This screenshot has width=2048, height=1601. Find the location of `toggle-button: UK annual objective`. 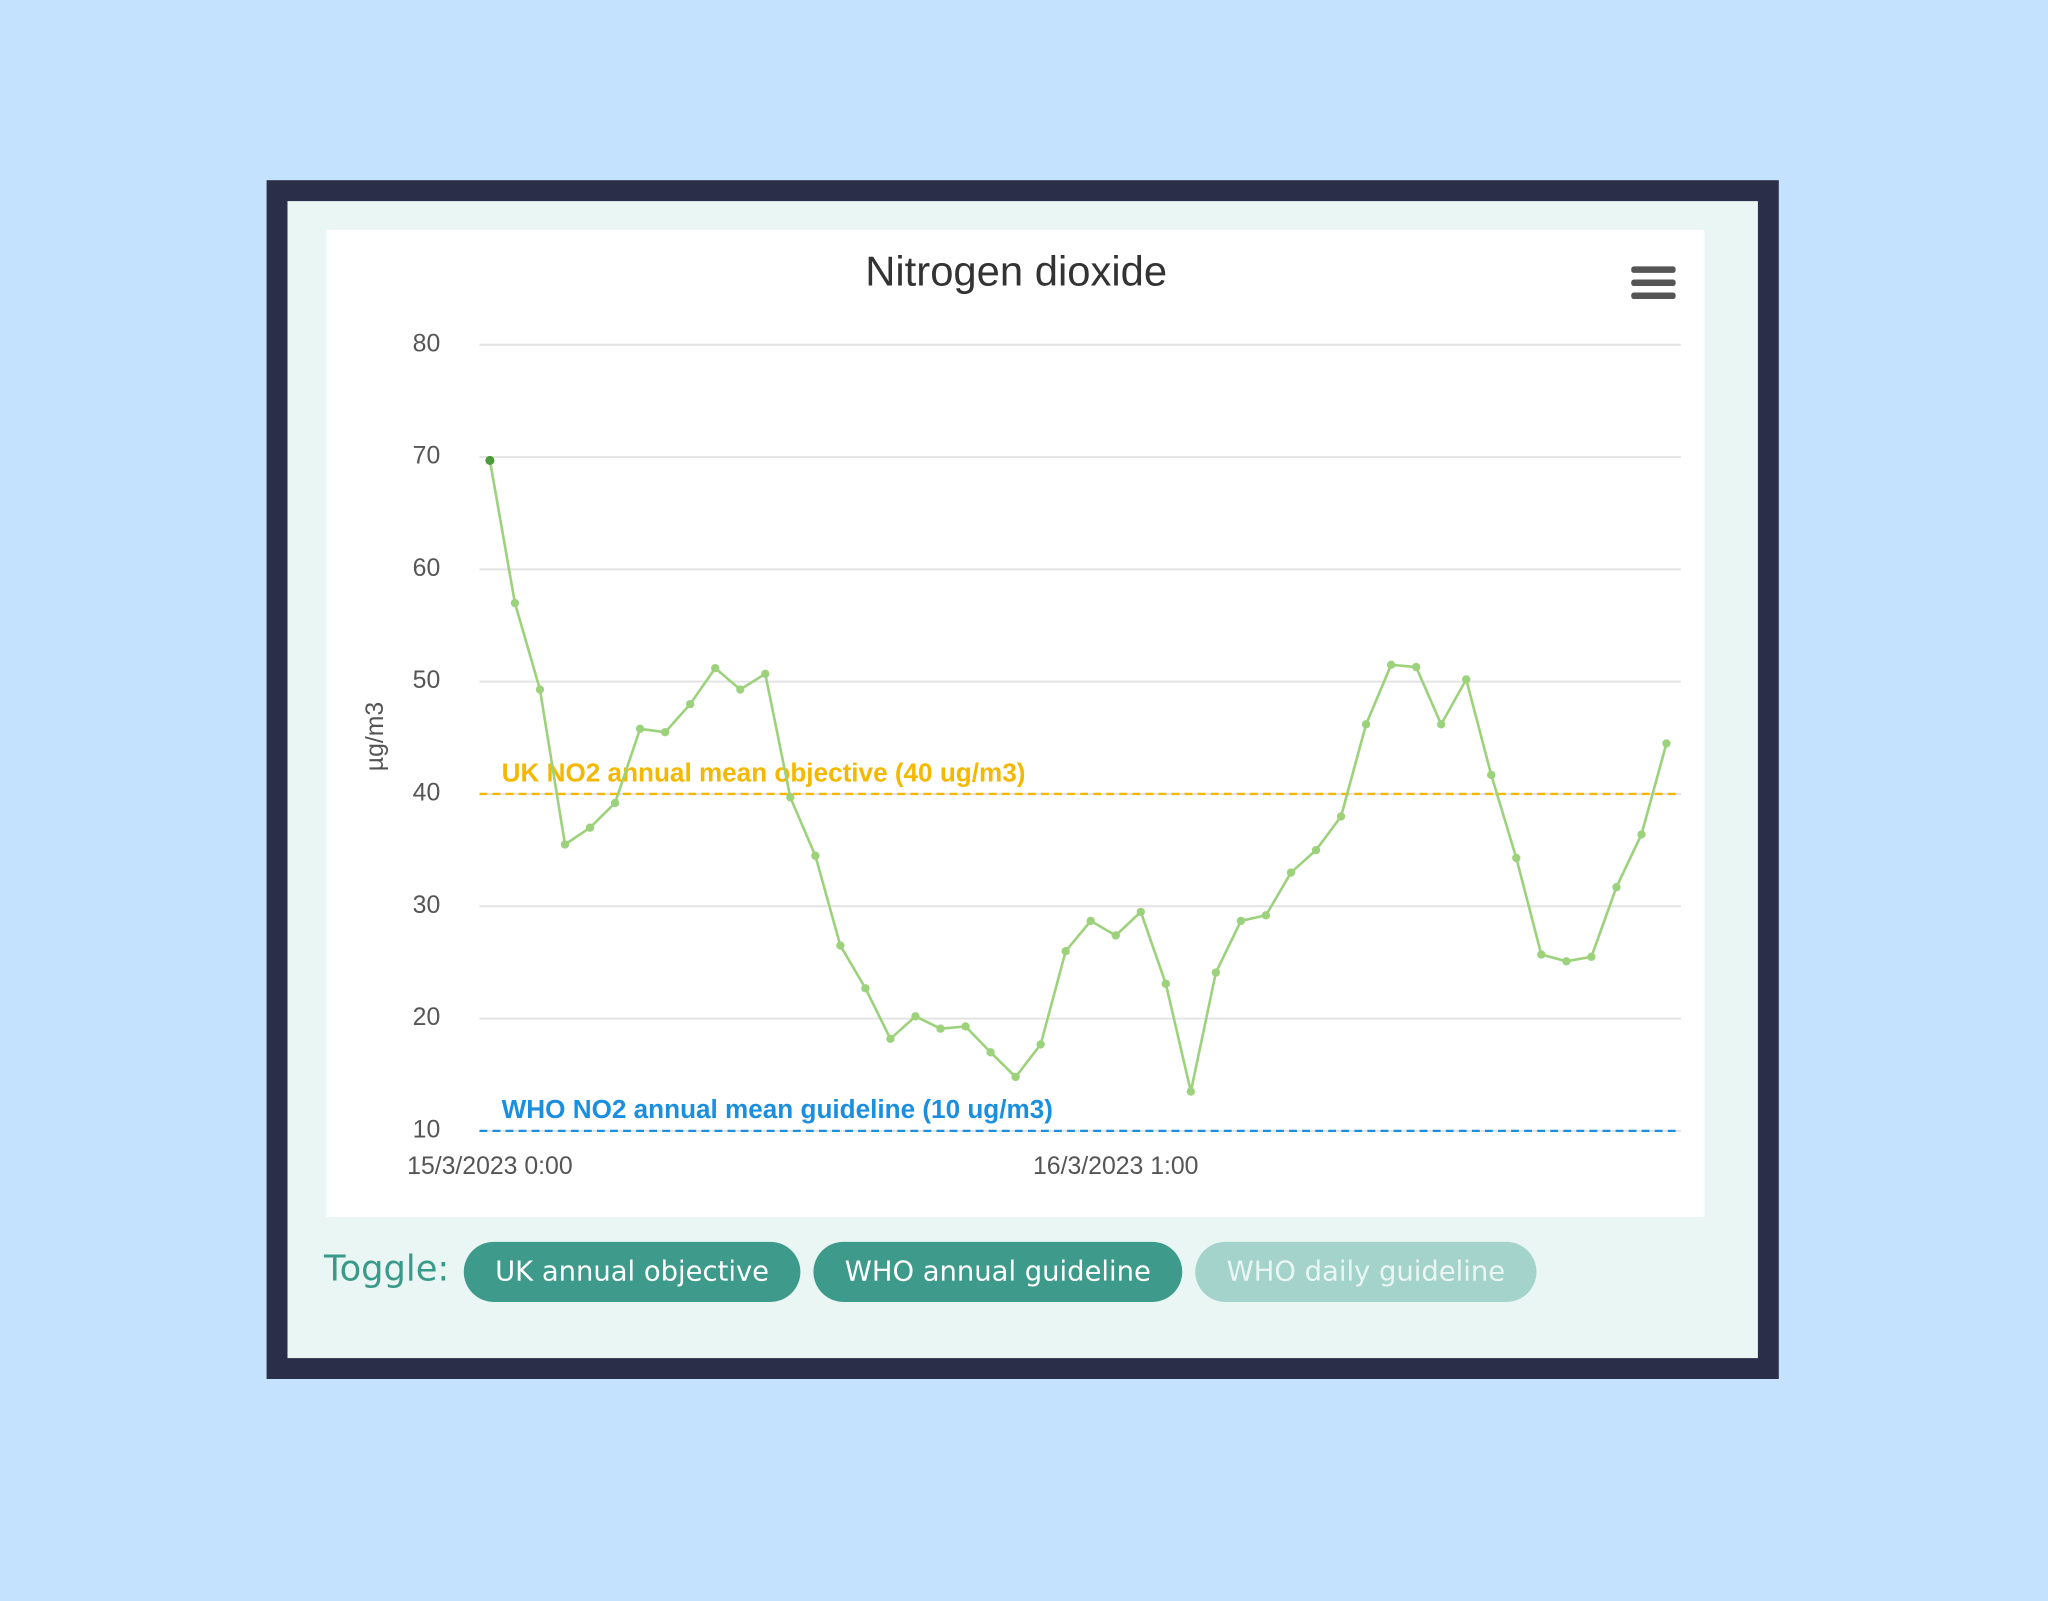

toggle-button: UK annual objective is located at coordinates (632, 1271).